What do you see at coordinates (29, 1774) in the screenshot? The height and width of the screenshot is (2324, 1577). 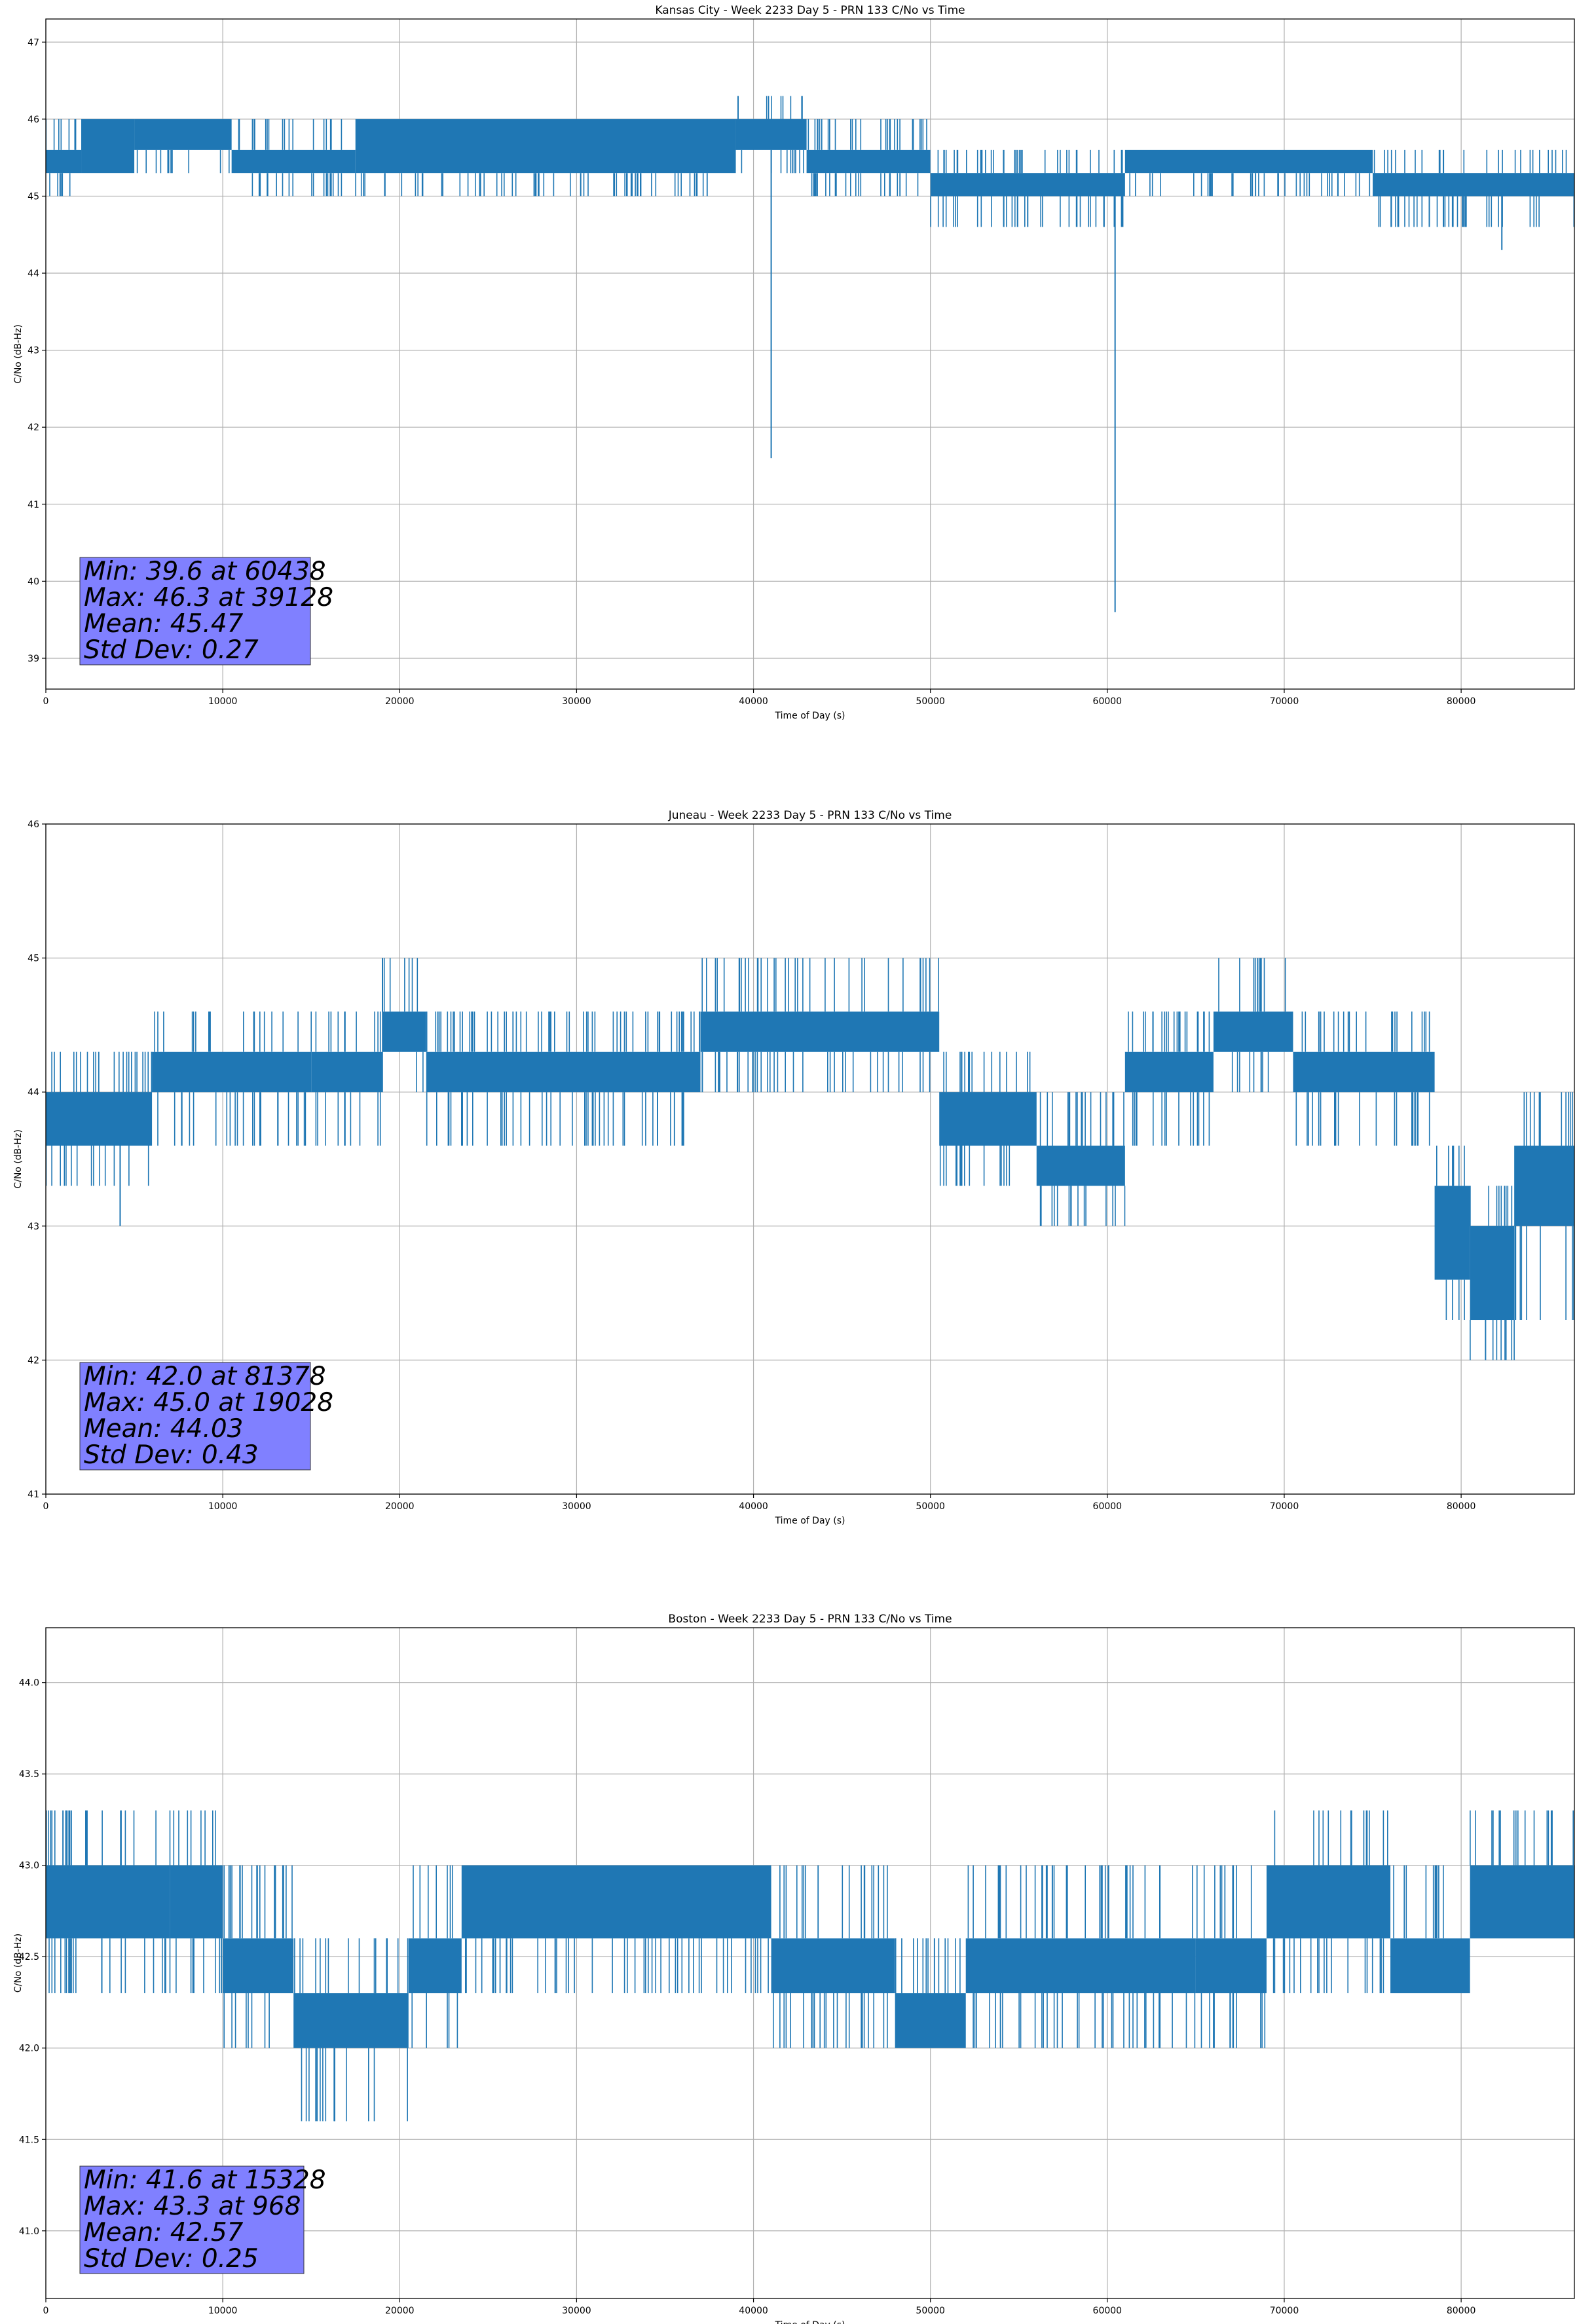 I see `y-tick-label: 43.5` at bounding box center [29, 1774].